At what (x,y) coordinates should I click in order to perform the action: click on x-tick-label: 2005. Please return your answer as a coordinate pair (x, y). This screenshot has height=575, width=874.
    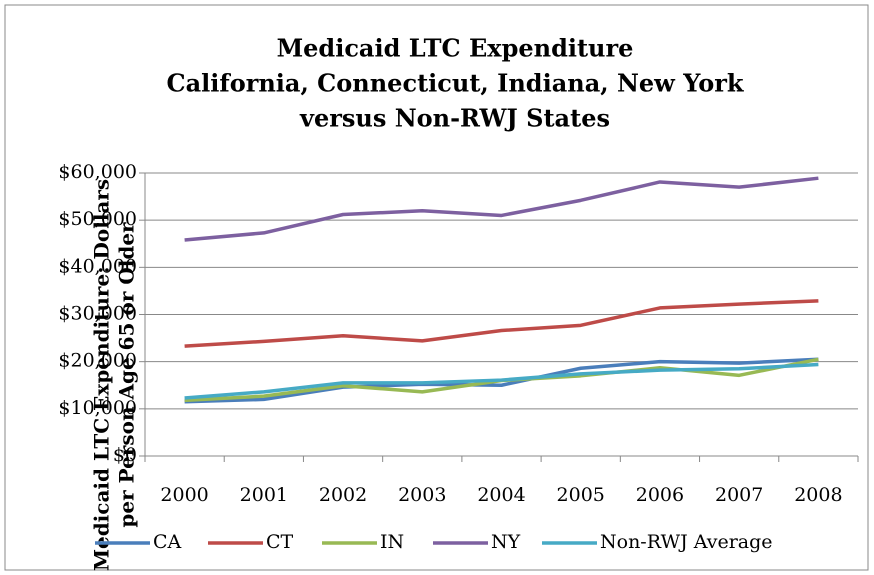
    Looking at the image, I should click on (581, 495).